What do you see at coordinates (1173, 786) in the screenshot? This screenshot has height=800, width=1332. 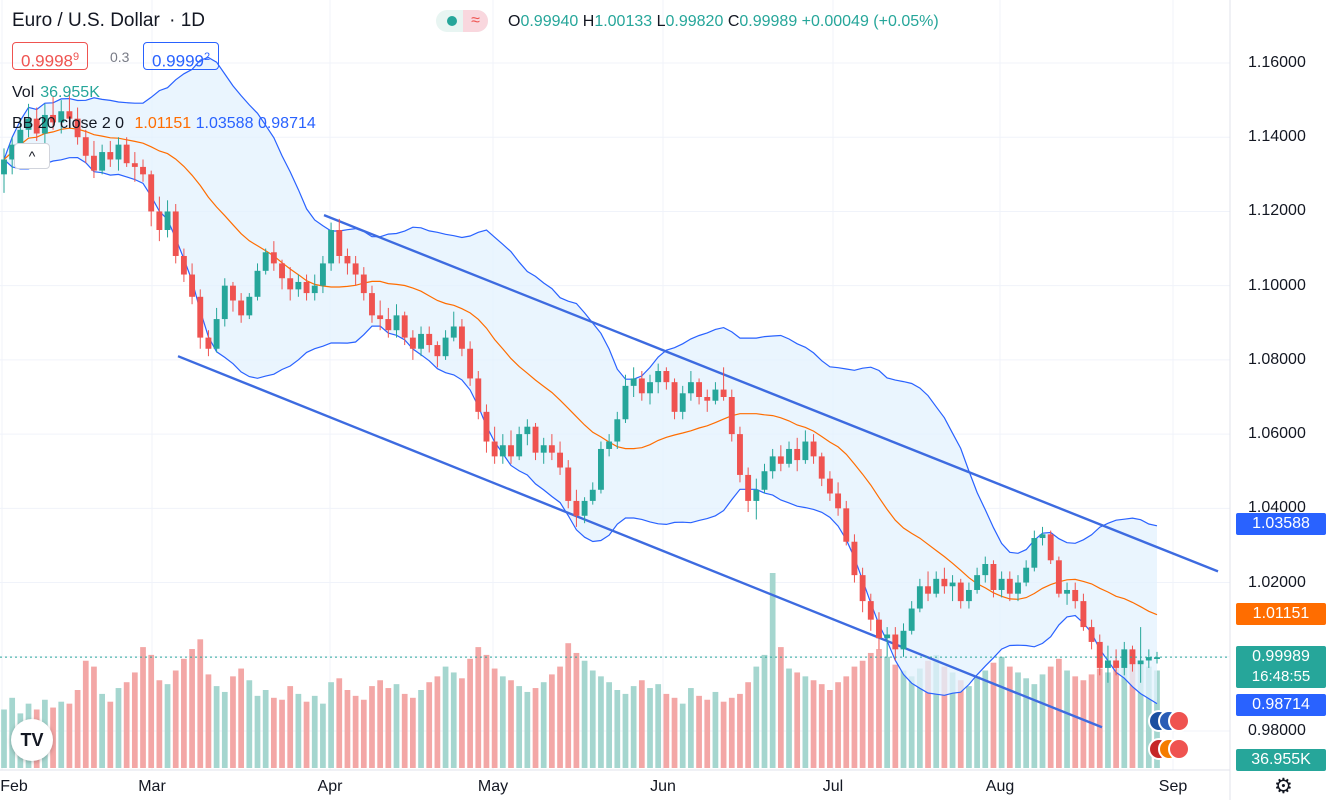 I see `time-tick-label: Sep` at bounding box center [1173, 786].